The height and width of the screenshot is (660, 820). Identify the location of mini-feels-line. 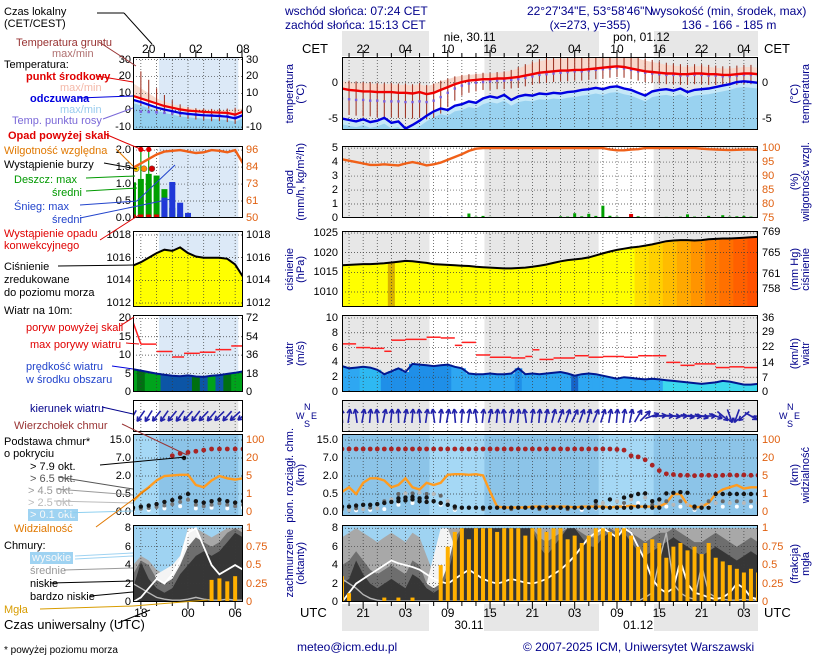
(188, 109).